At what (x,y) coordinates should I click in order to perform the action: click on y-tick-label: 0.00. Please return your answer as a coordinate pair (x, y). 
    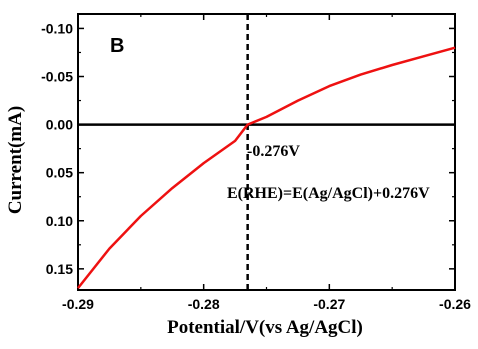
    Looking at the image, I should click on (59, 125).